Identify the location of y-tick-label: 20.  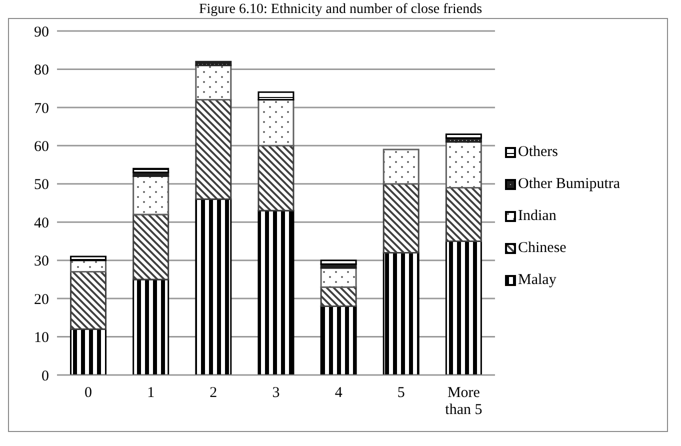
(41, 300).